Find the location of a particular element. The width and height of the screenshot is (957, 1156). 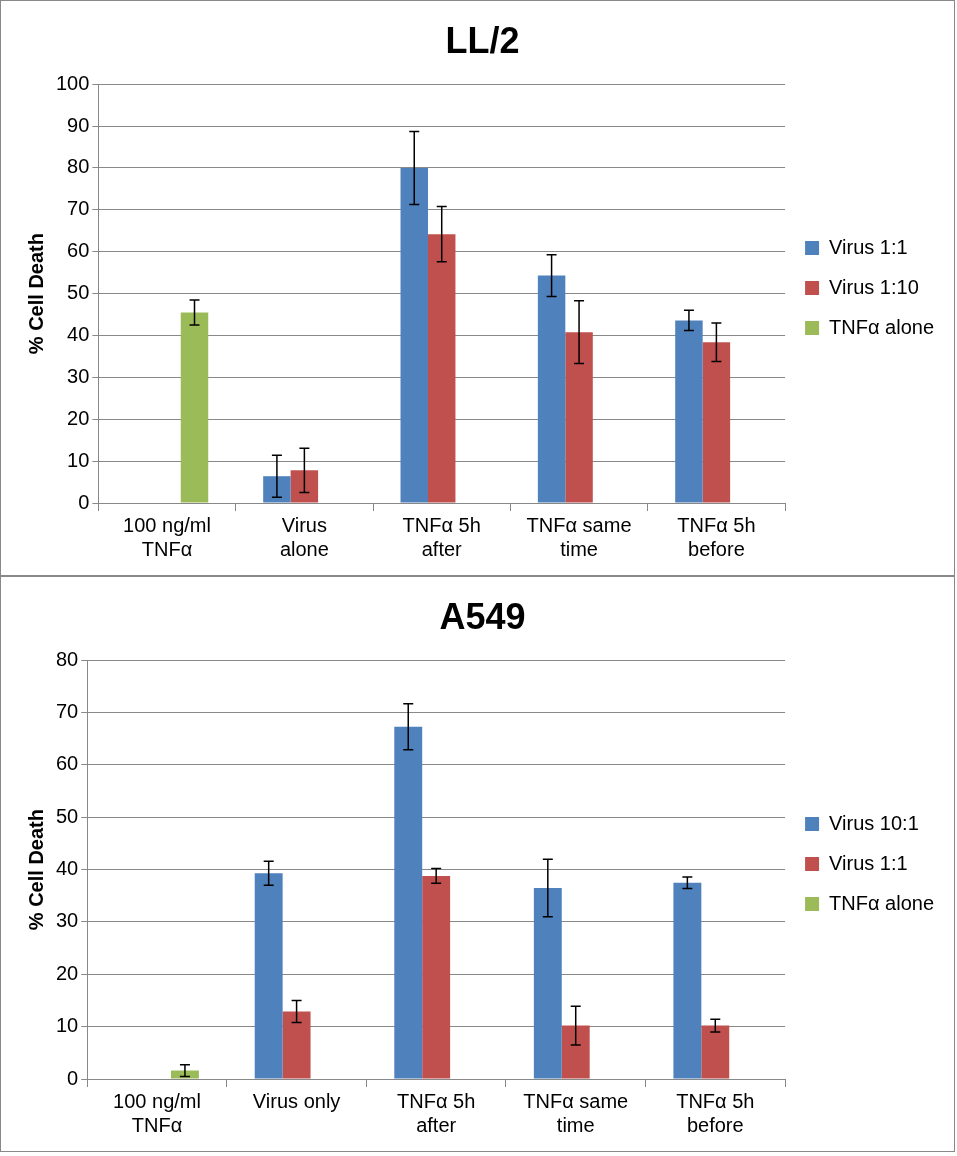

x-tick-label: Virus only is located at coordinates (296, 1100).